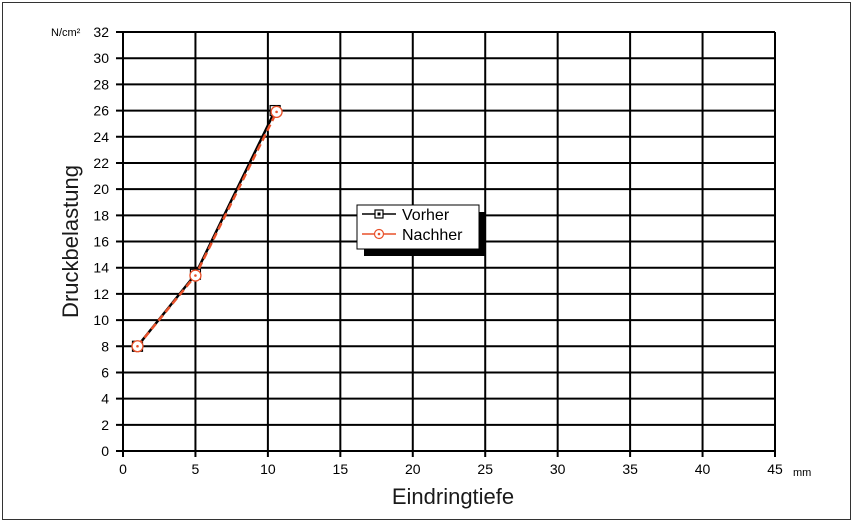 This screenshot has width=855, height=524. Describe the element at coordinates (105, 425) in the screenshot. I see `y-tick-label: 2` at that location.